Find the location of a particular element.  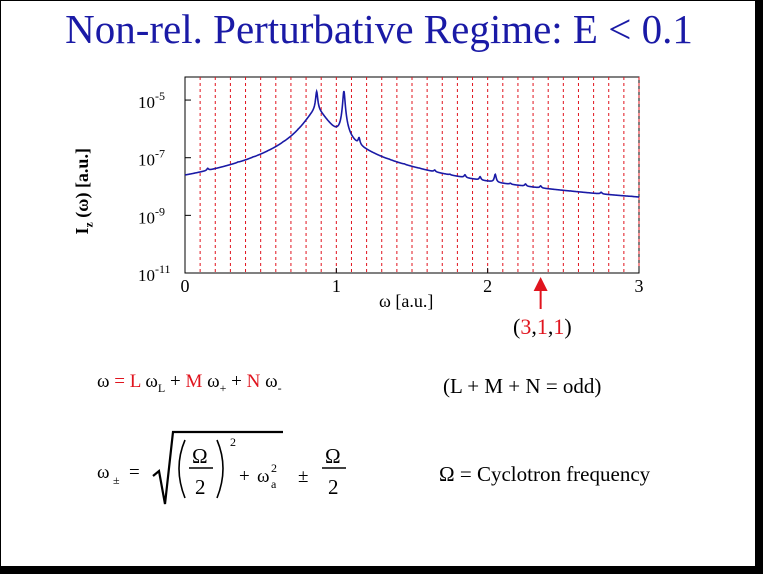

y-tick-label: 10⁻⁷ is located at coordinates (151, 158).